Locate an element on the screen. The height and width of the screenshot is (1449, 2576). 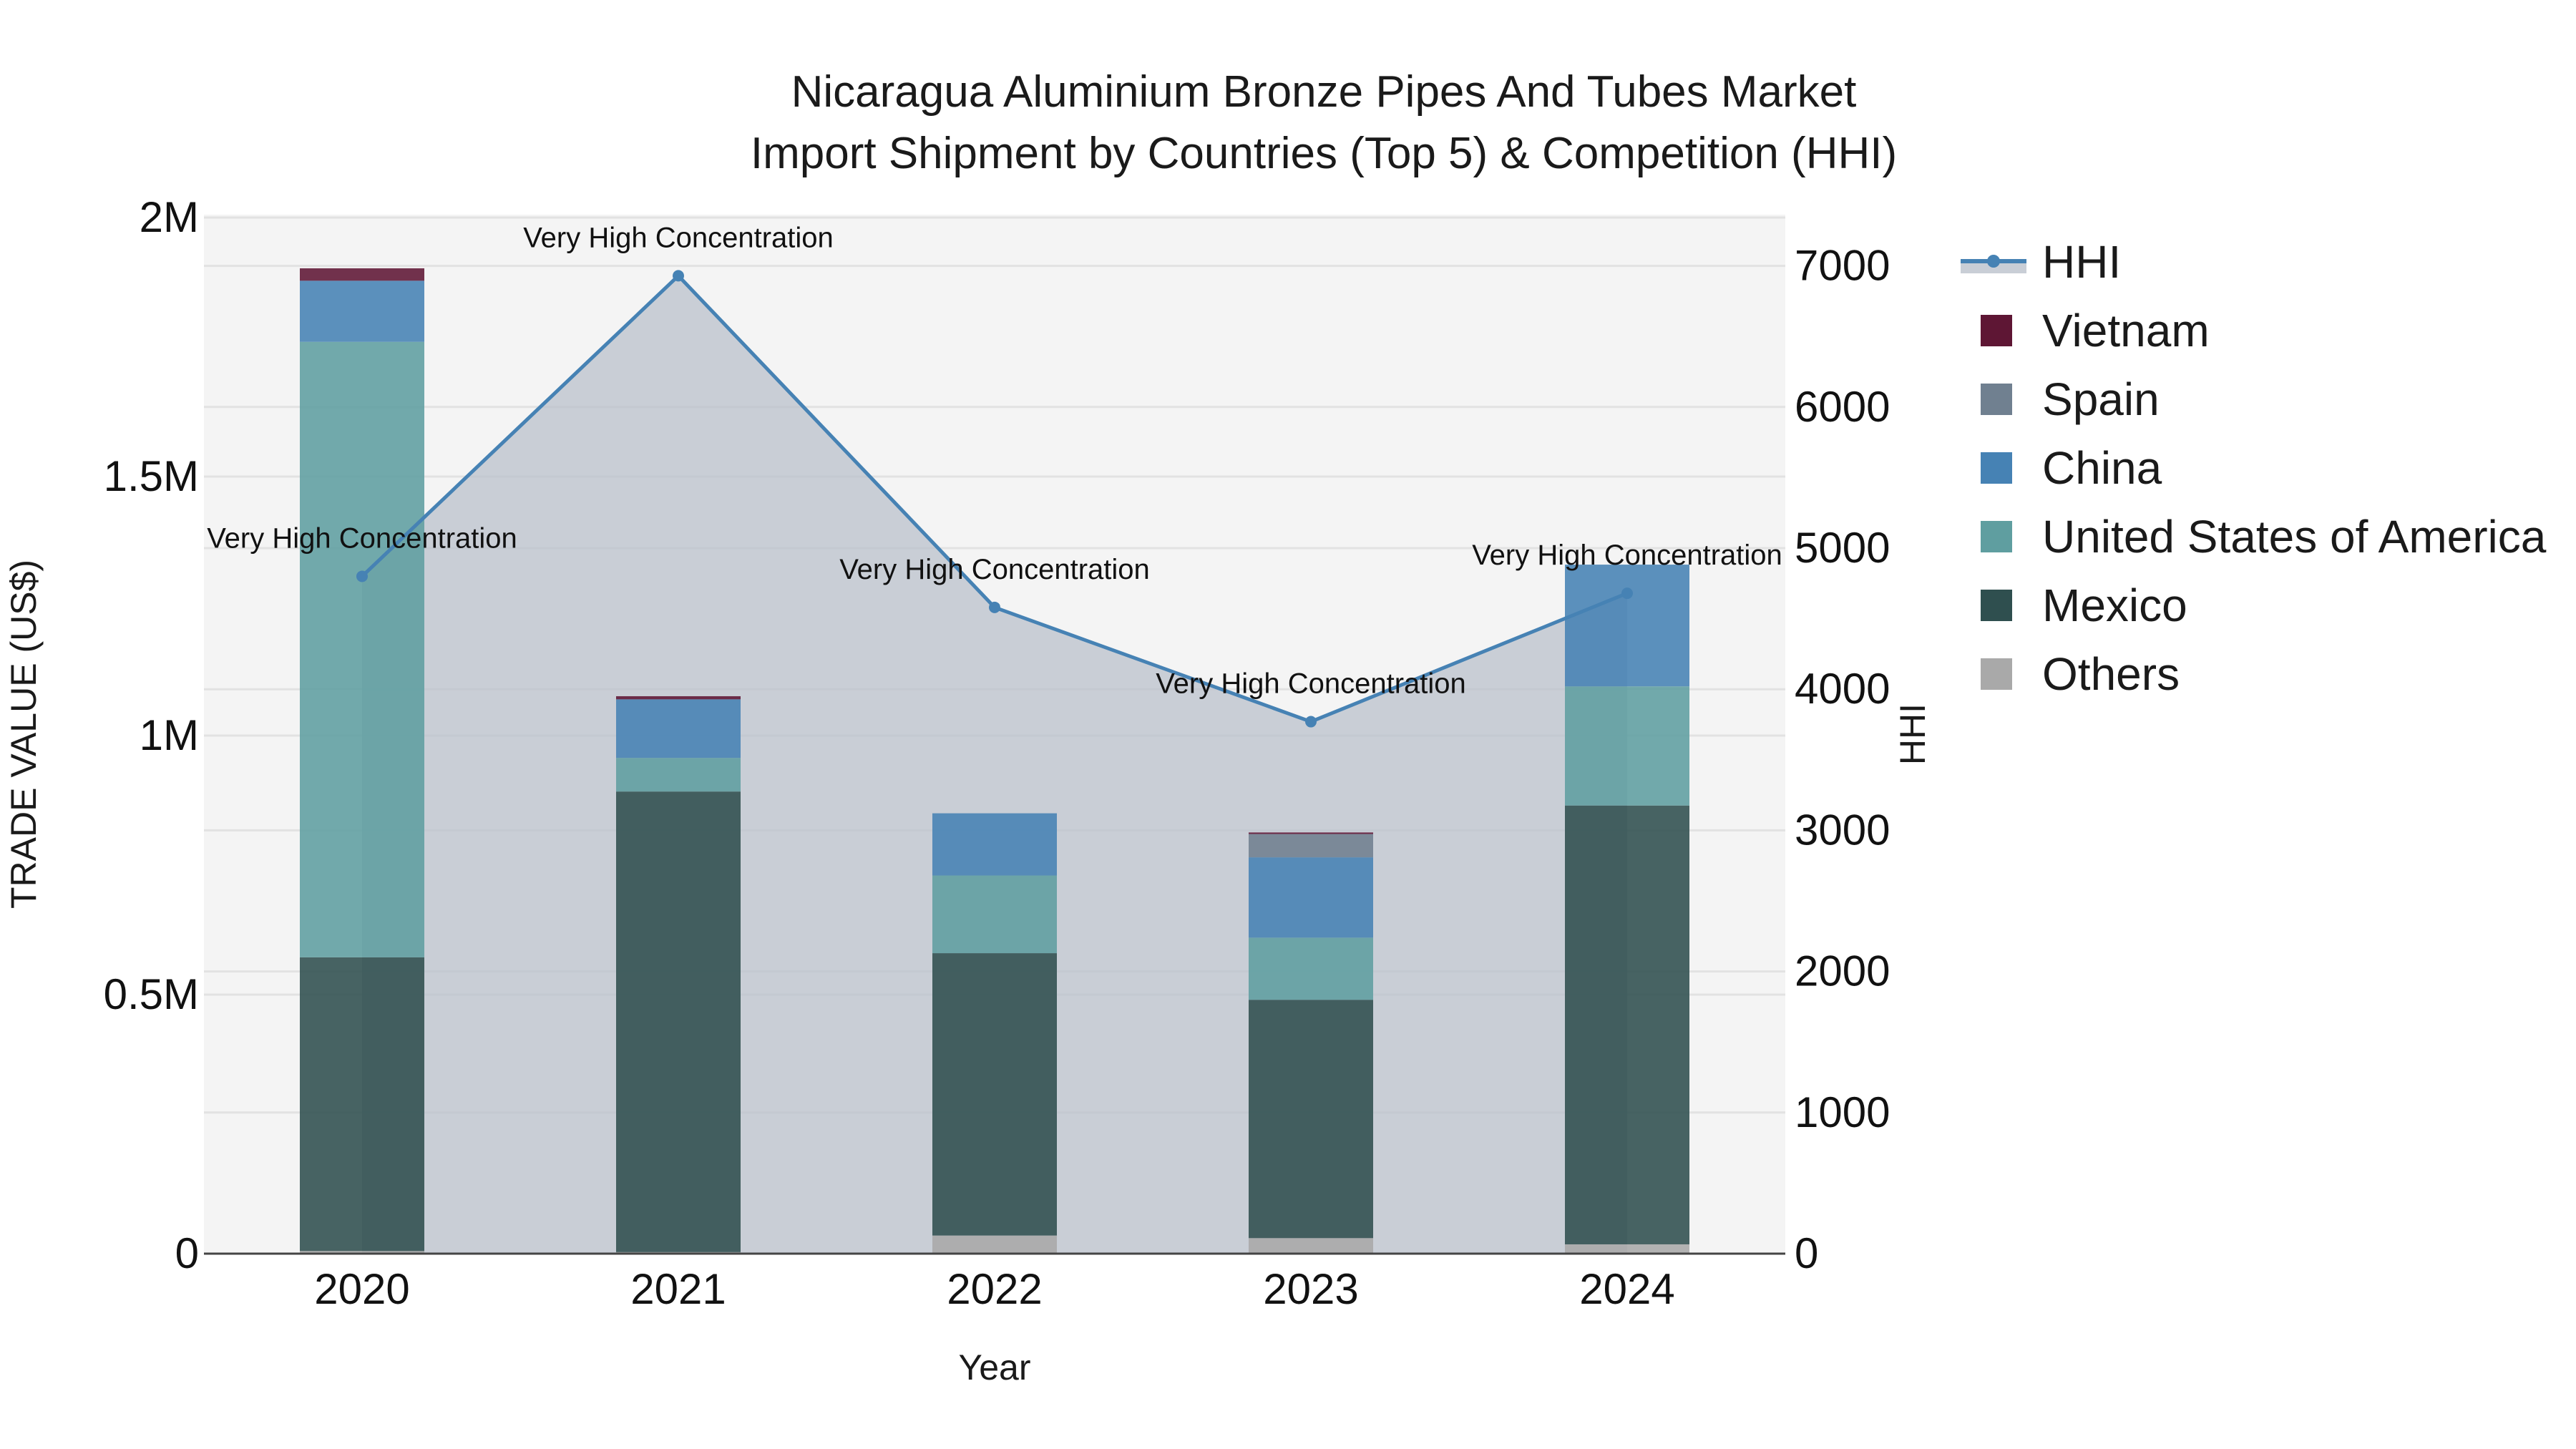
y-right-tick-label: 7000 is located at coordinates (1842, 266).